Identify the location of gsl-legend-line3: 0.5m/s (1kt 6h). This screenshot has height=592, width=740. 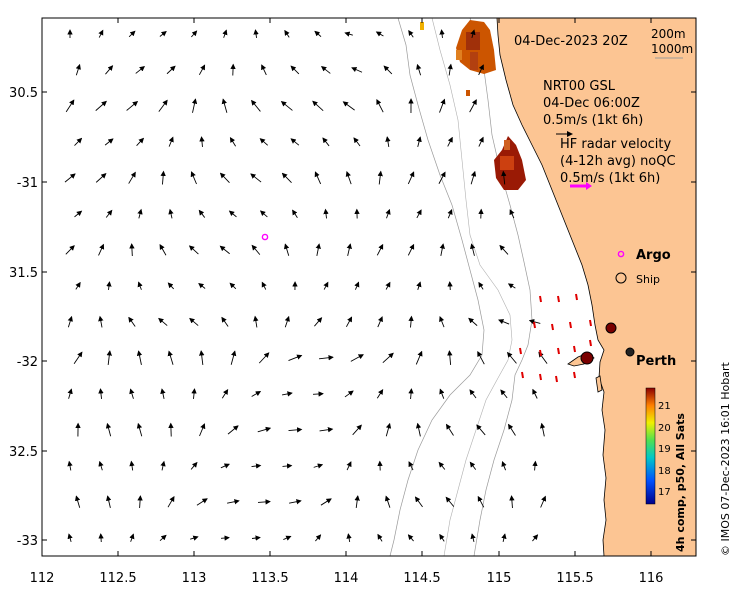
(593, 120).